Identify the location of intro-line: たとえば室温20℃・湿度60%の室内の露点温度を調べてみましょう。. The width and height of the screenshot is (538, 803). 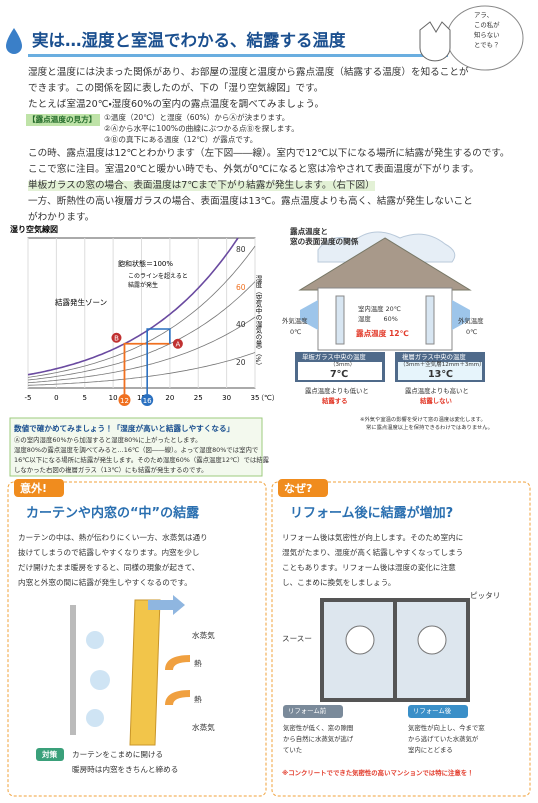
(176, 104).